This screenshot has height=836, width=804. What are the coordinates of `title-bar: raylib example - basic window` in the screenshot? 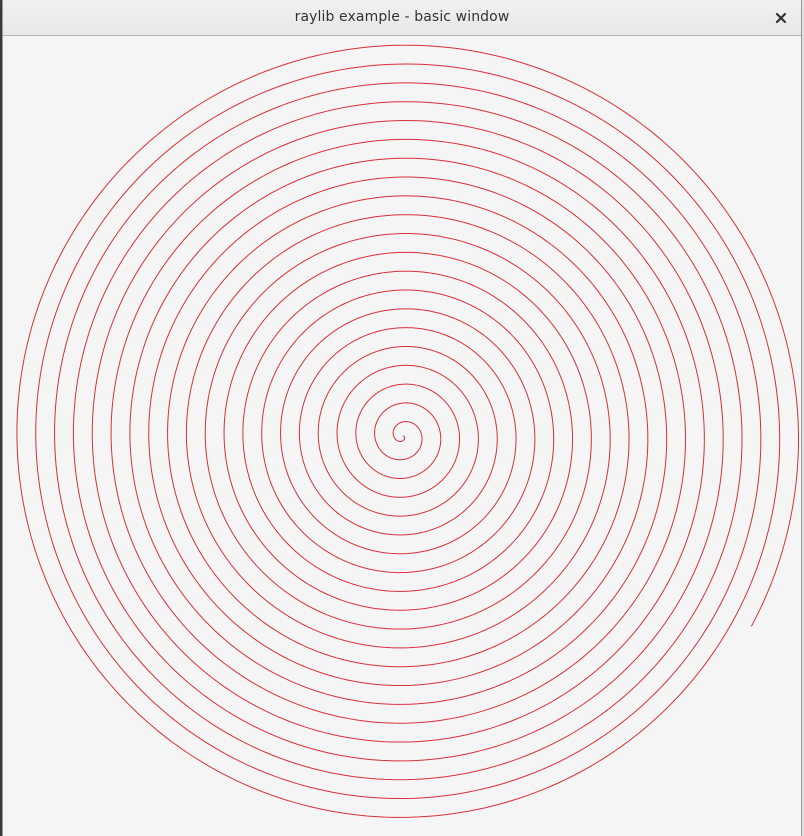 It's located at (402, 18).